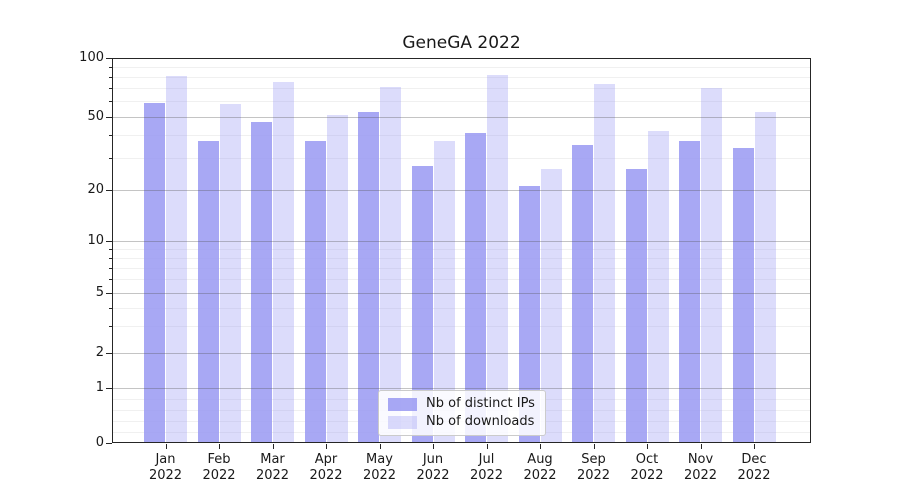 Image resolution: width=900 pixels, height=500 pixels. I want to click on bar-sep-downloads, so click(604, 262).